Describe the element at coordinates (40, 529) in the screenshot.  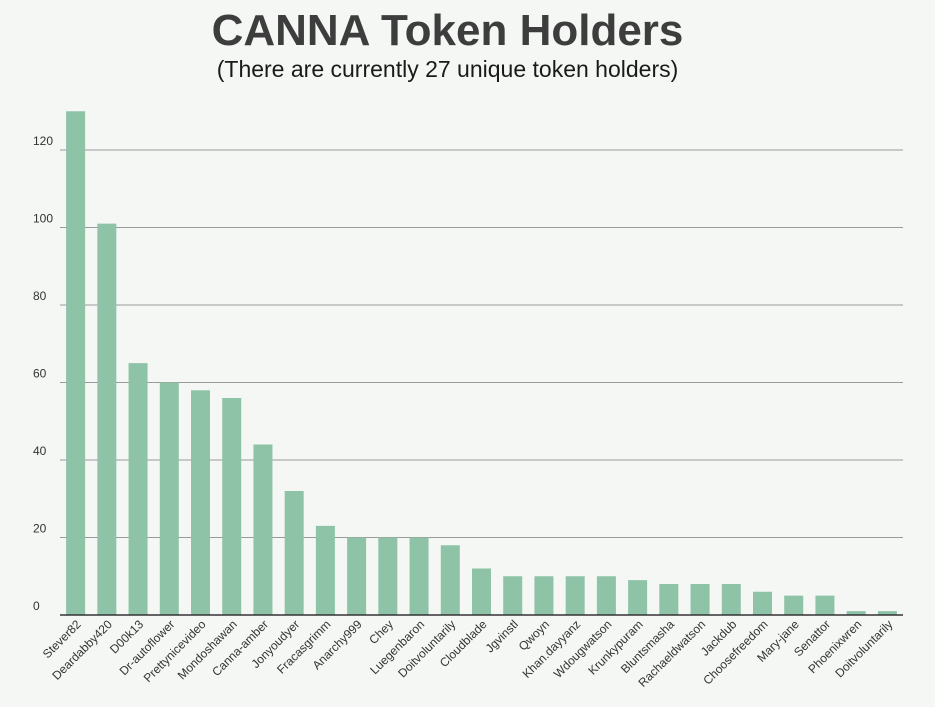
I see `y-tick-label: 20` at that location.